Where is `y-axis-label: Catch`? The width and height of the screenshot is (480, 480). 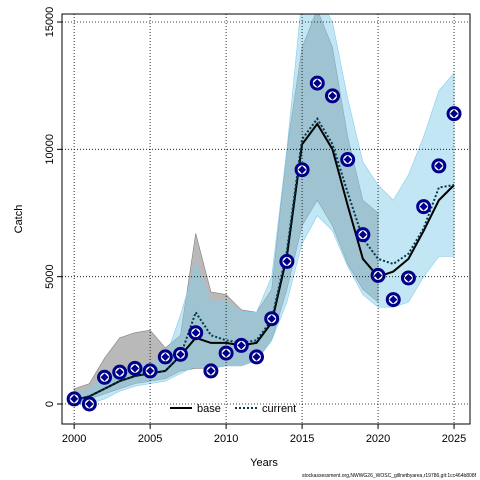 y-axis-label: Catch is located at coordinates (19, 219).